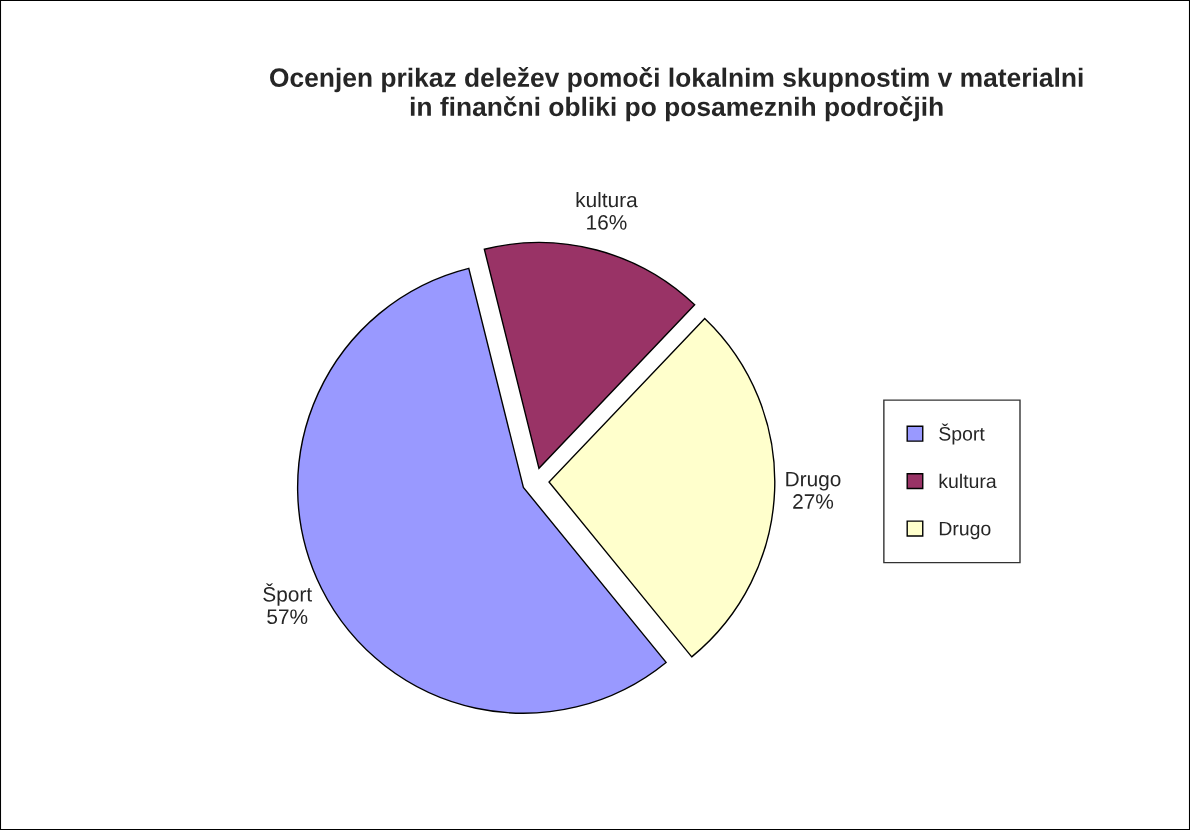  Describe the element at coordinates (968, 481) in the screenshot. I see `legend-label: kultura` at that location.